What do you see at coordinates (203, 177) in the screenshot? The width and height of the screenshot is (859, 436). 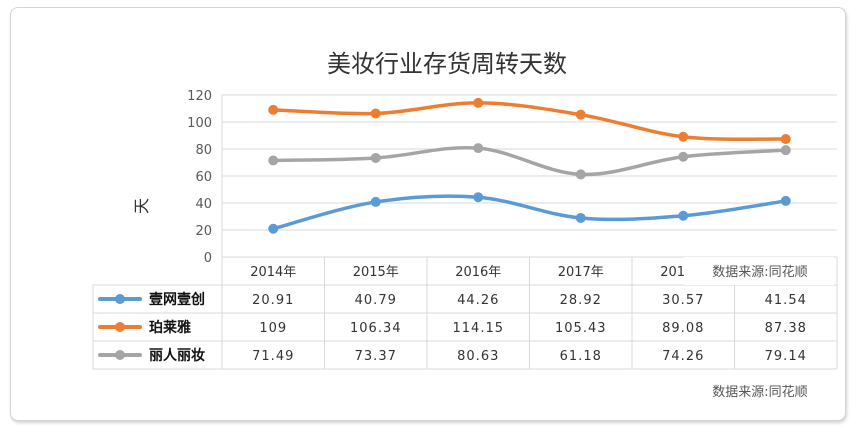 I see `y-tick-label: 60` at bounding box center [203, 177].